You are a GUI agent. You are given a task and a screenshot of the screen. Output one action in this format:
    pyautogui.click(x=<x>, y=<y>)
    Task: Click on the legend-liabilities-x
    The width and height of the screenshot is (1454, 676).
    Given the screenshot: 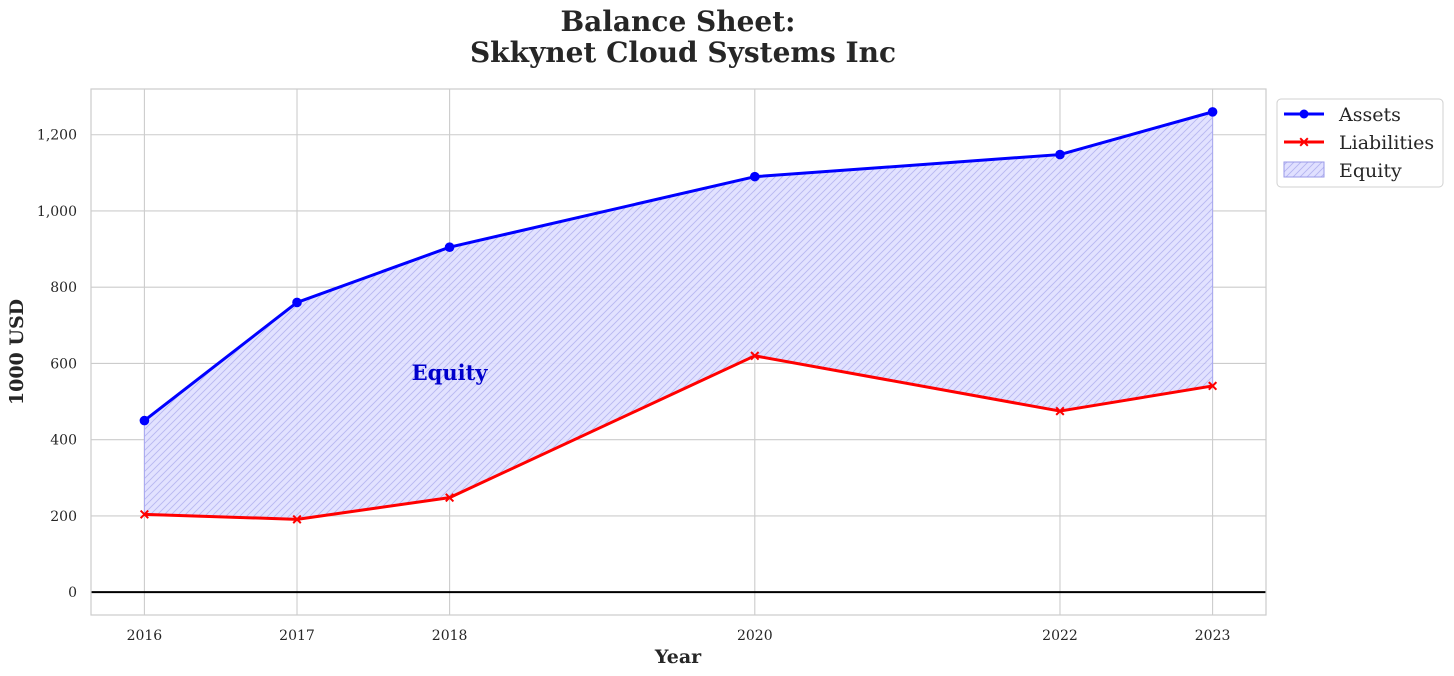 What is the action you would take?
    pyautogui.click(x=1304, y=142)
    